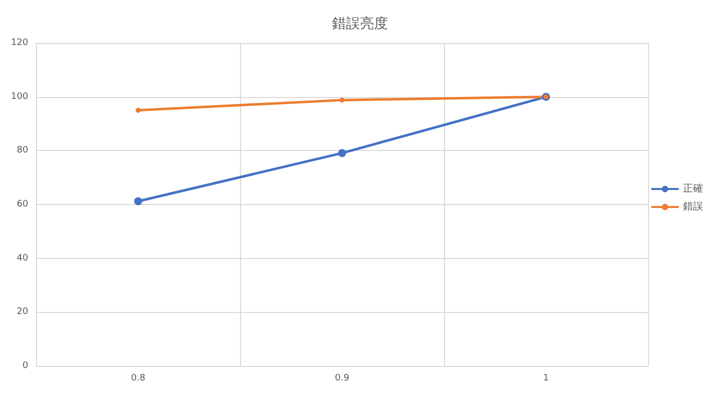  Describe the element at coordinates (25, 366) in the screenshot. I see `y-tick-label: 0` at that location.